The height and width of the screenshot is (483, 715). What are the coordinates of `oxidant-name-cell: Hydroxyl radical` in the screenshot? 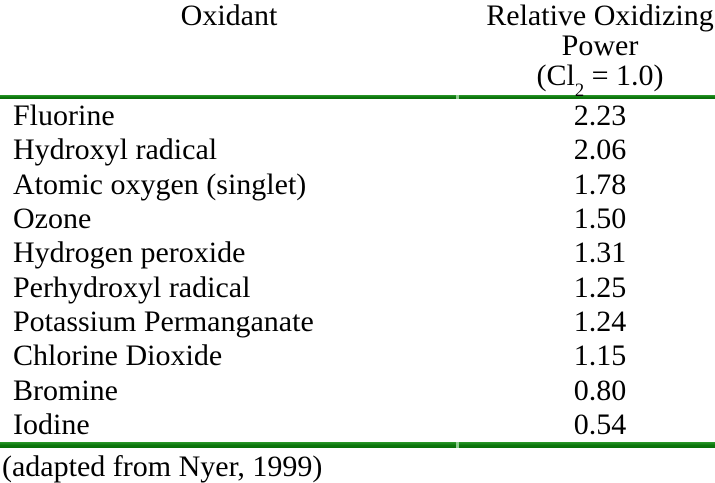 It's located at (115, 150).